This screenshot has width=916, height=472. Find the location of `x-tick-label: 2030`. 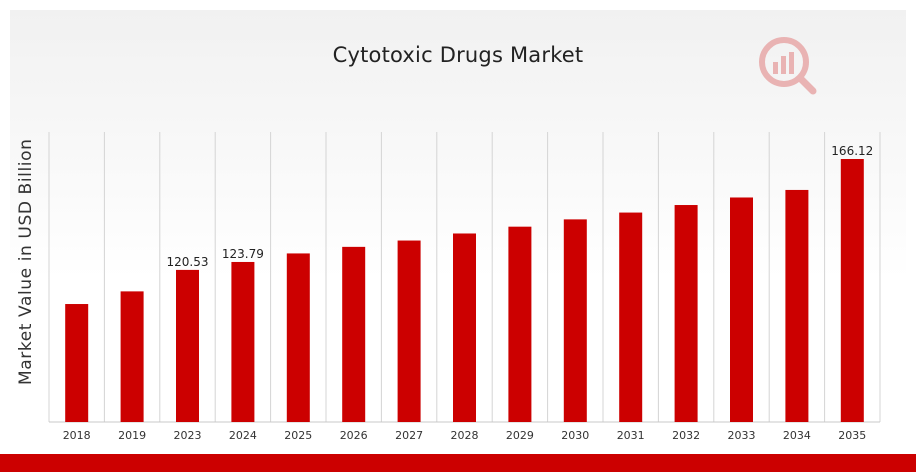

x-tick-label: 2030 is located at coordinates (575, 435).